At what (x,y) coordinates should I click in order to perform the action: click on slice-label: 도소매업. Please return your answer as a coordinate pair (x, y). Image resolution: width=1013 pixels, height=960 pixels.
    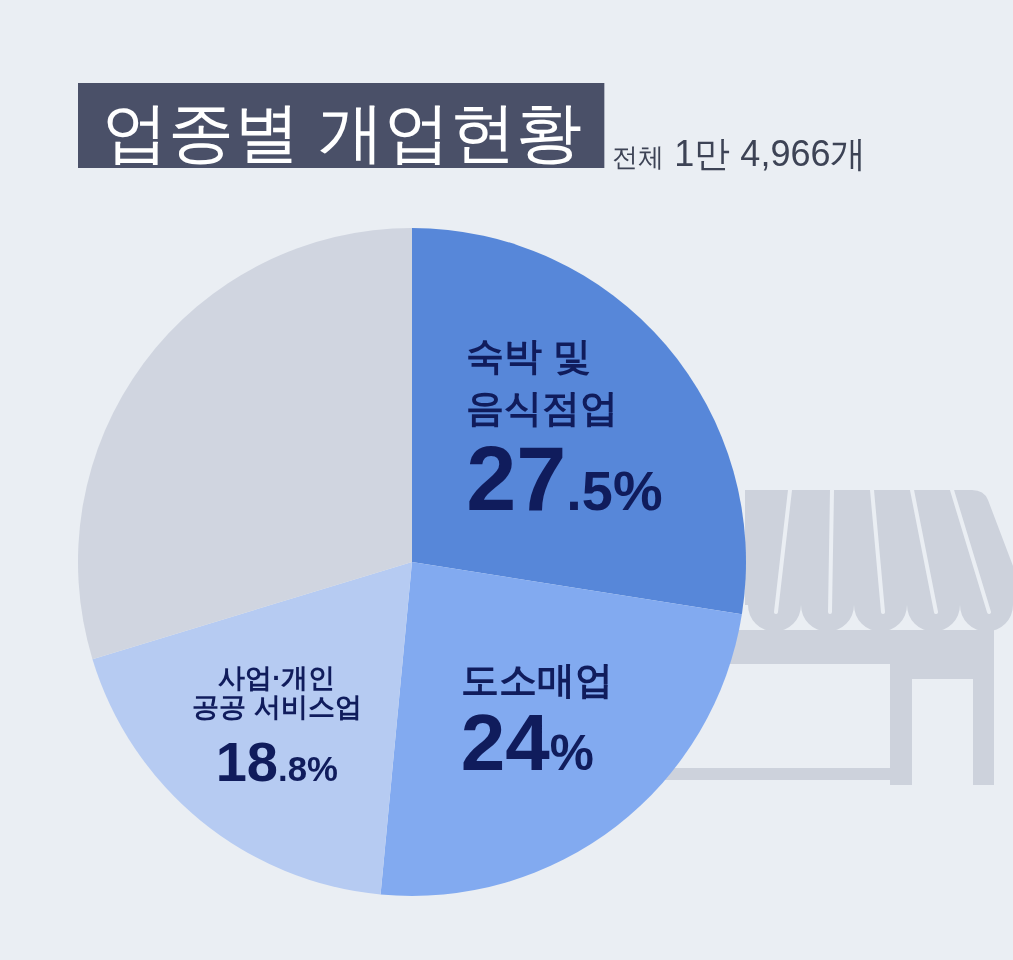
    Looking at the image, I should click on (536, 679).